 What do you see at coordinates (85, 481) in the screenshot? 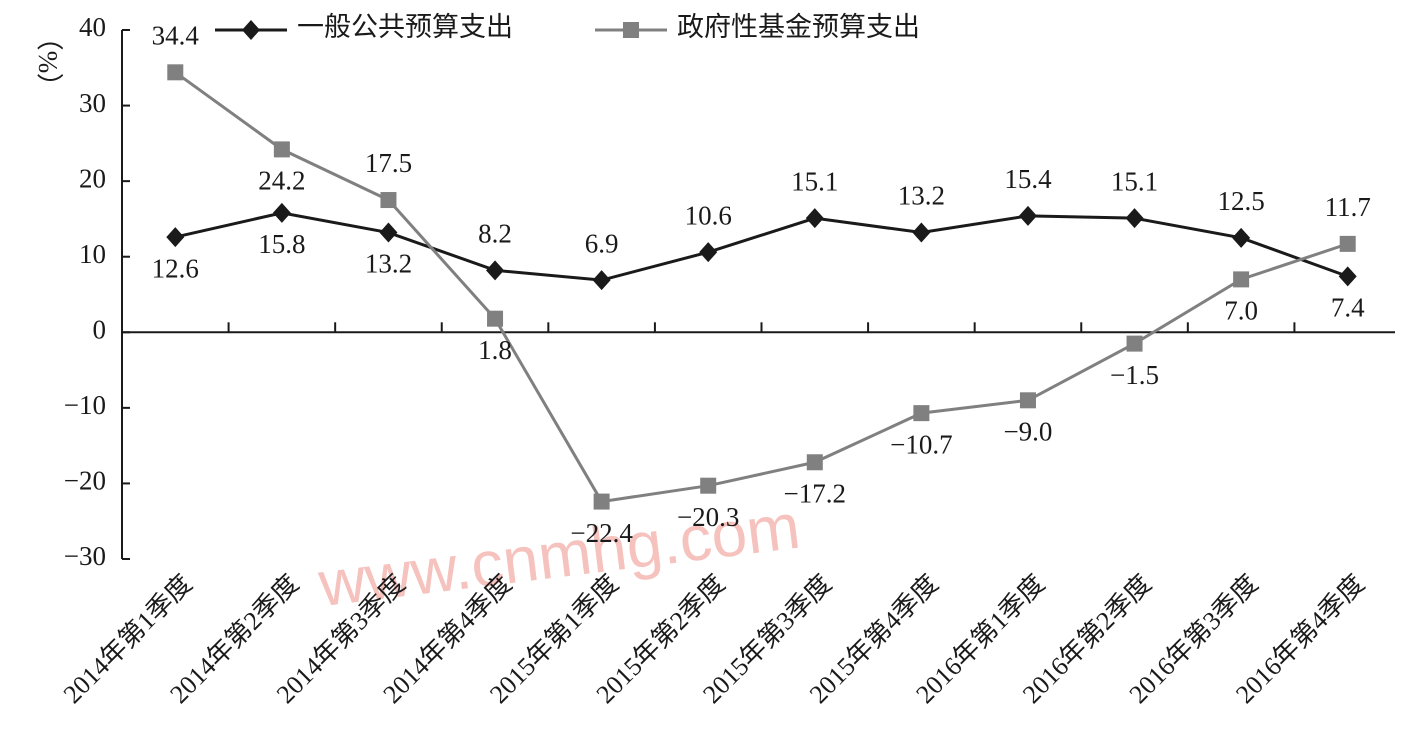
I see `y-tick-label: −20` at bounding box center [85, 481].